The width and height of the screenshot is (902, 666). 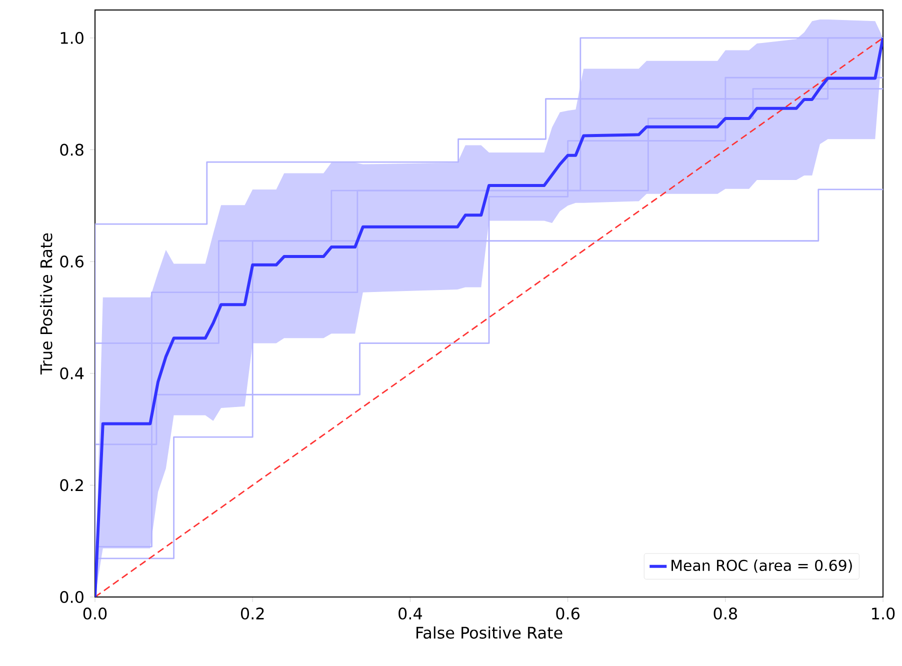 I want to click on legend-label: Mean ROC (area = 0.69), so click(x=762, y=566).